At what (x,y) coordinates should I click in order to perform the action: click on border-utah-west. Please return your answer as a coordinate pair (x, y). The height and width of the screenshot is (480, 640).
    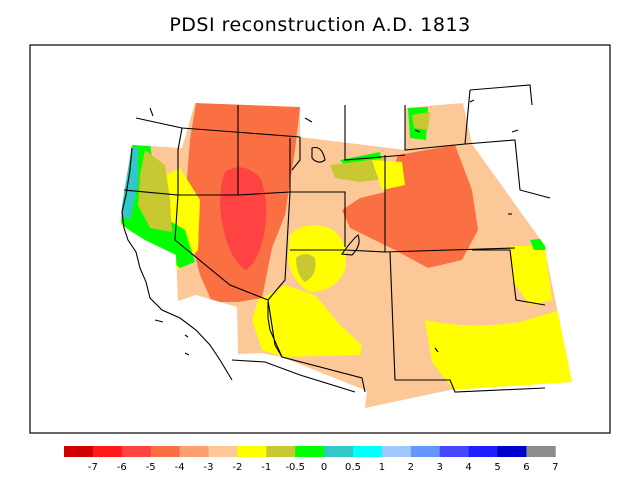
    Looking at the image, I should click on (279, 219).